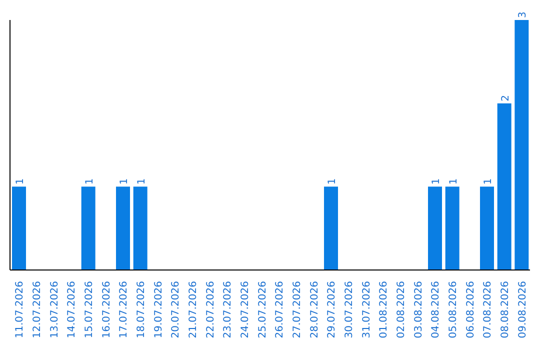  I want to click on x-tick-label: 27.07.2026, so click(297, 309).